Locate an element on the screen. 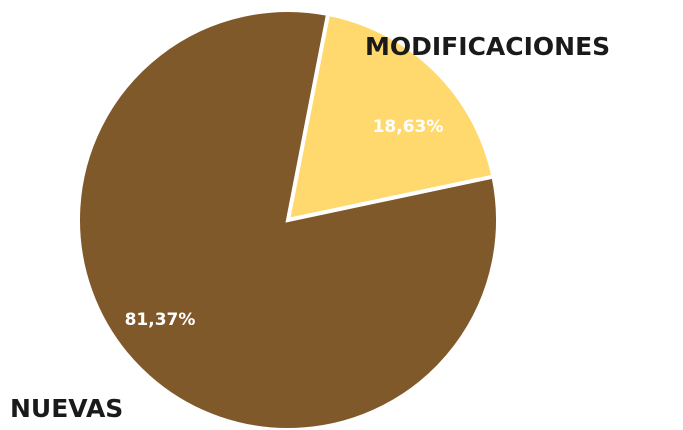 The width and height of the screenshot is (683, 430). value-label: 18,63% is located at coordinates (408, 127).